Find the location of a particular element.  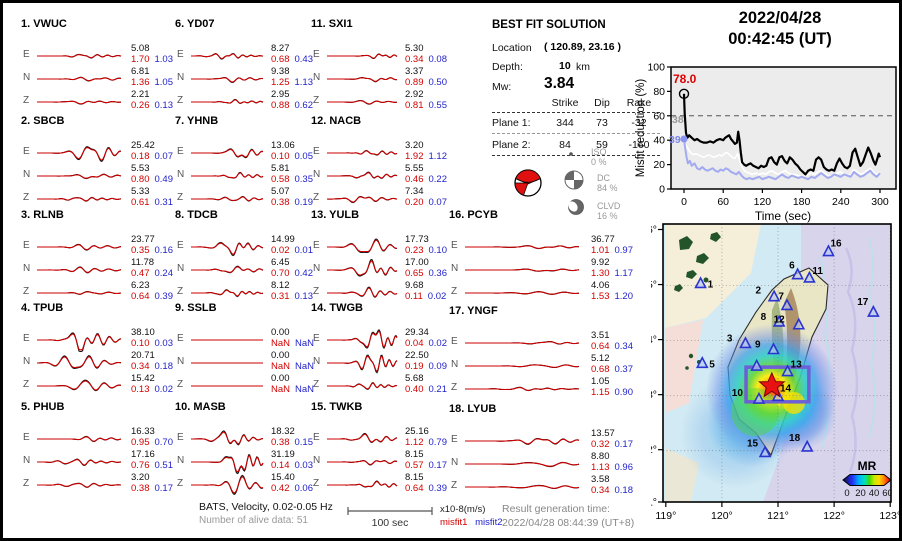

amplitude-value: 8.80 is located at coordinates (600, 456).